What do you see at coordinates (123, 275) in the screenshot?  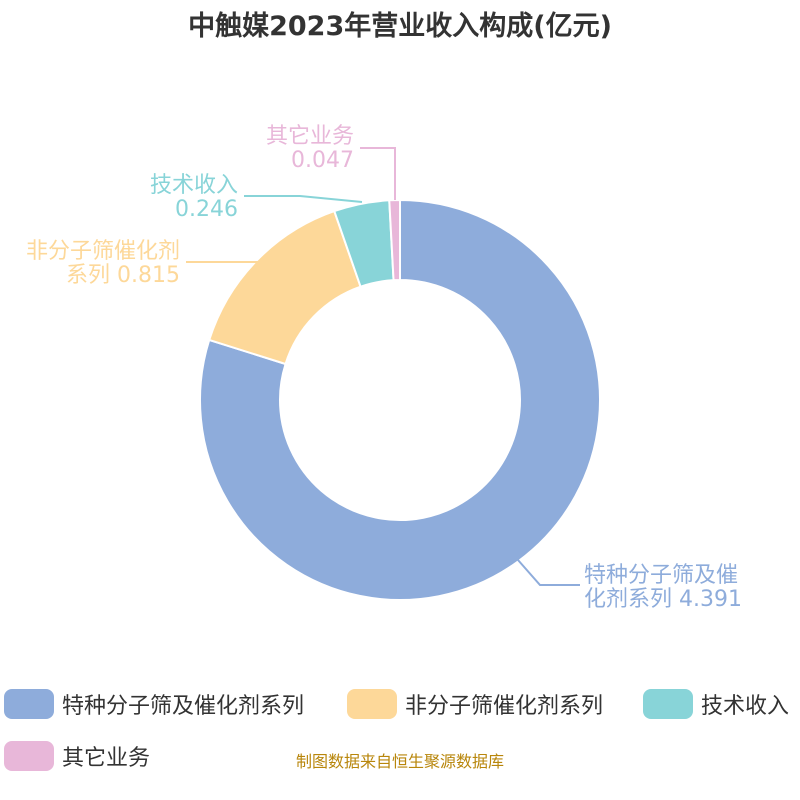 I see `slice-label: 系列 0.815` at bounding box center [123, 275].